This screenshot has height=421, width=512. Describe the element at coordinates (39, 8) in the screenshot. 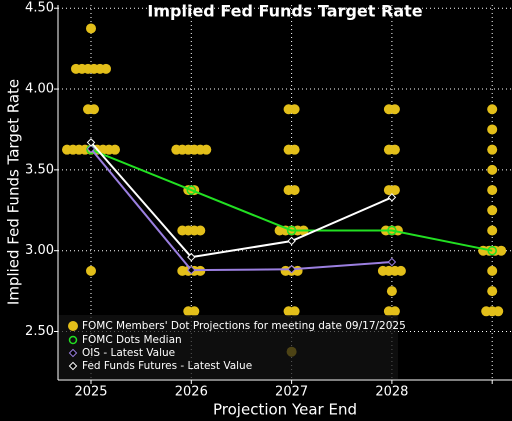

I see `y-tick-label: 4.50` at that location.